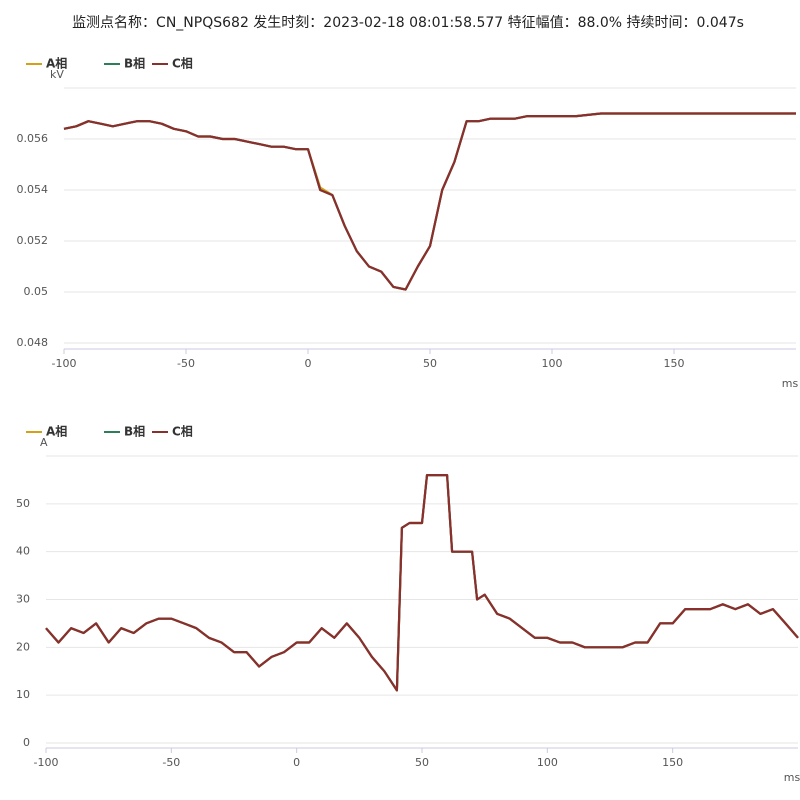  I want to click on y-tick-label: 30, so click(23, 599).